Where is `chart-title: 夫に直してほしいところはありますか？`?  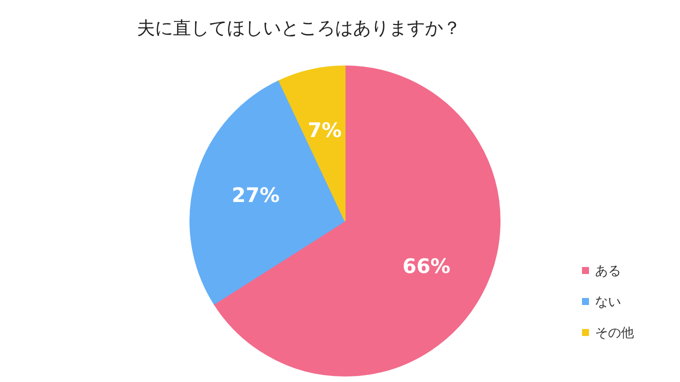 chart-title: 夫に直してほしいところはありますか？ is located at coordinates (299, 28).